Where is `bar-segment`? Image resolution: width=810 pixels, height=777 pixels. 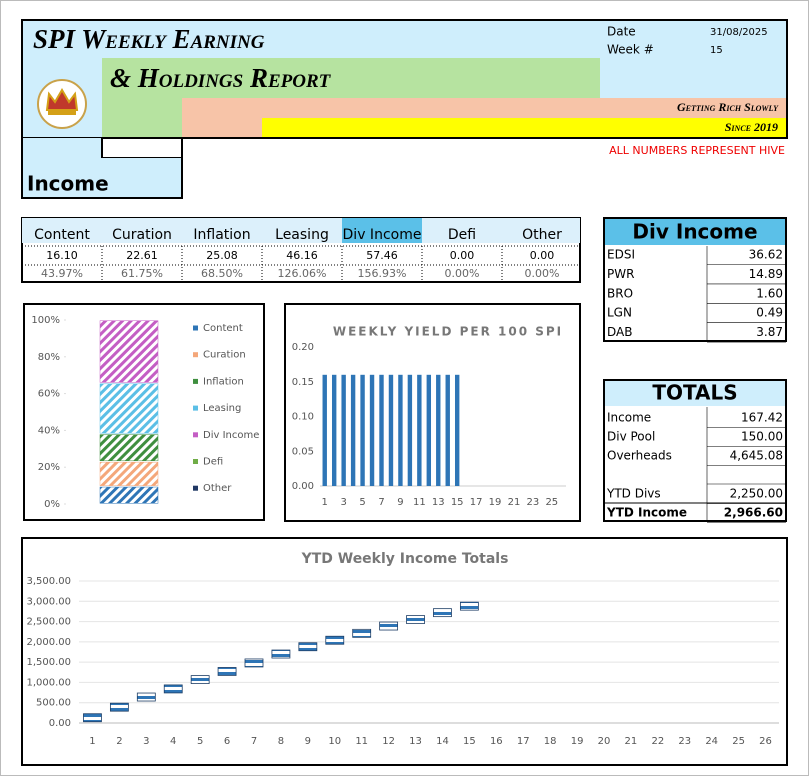 bar-segment is located at coordinates (129, 351).